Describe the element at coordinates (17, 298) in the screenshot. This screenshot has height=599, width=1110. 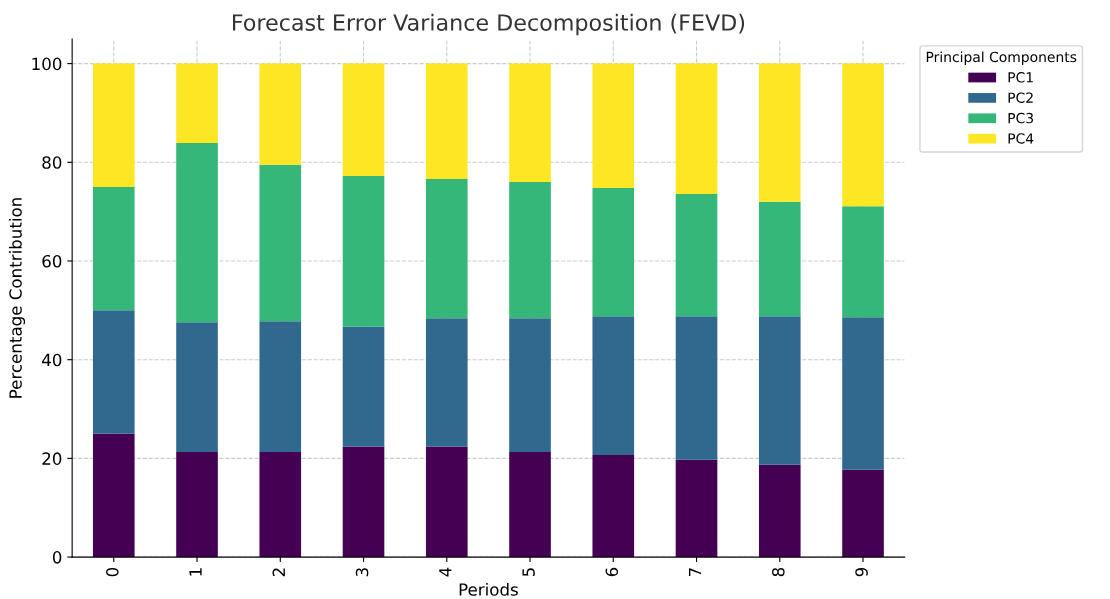
I see `y-axis-title: Percentage Contribution` at that location.